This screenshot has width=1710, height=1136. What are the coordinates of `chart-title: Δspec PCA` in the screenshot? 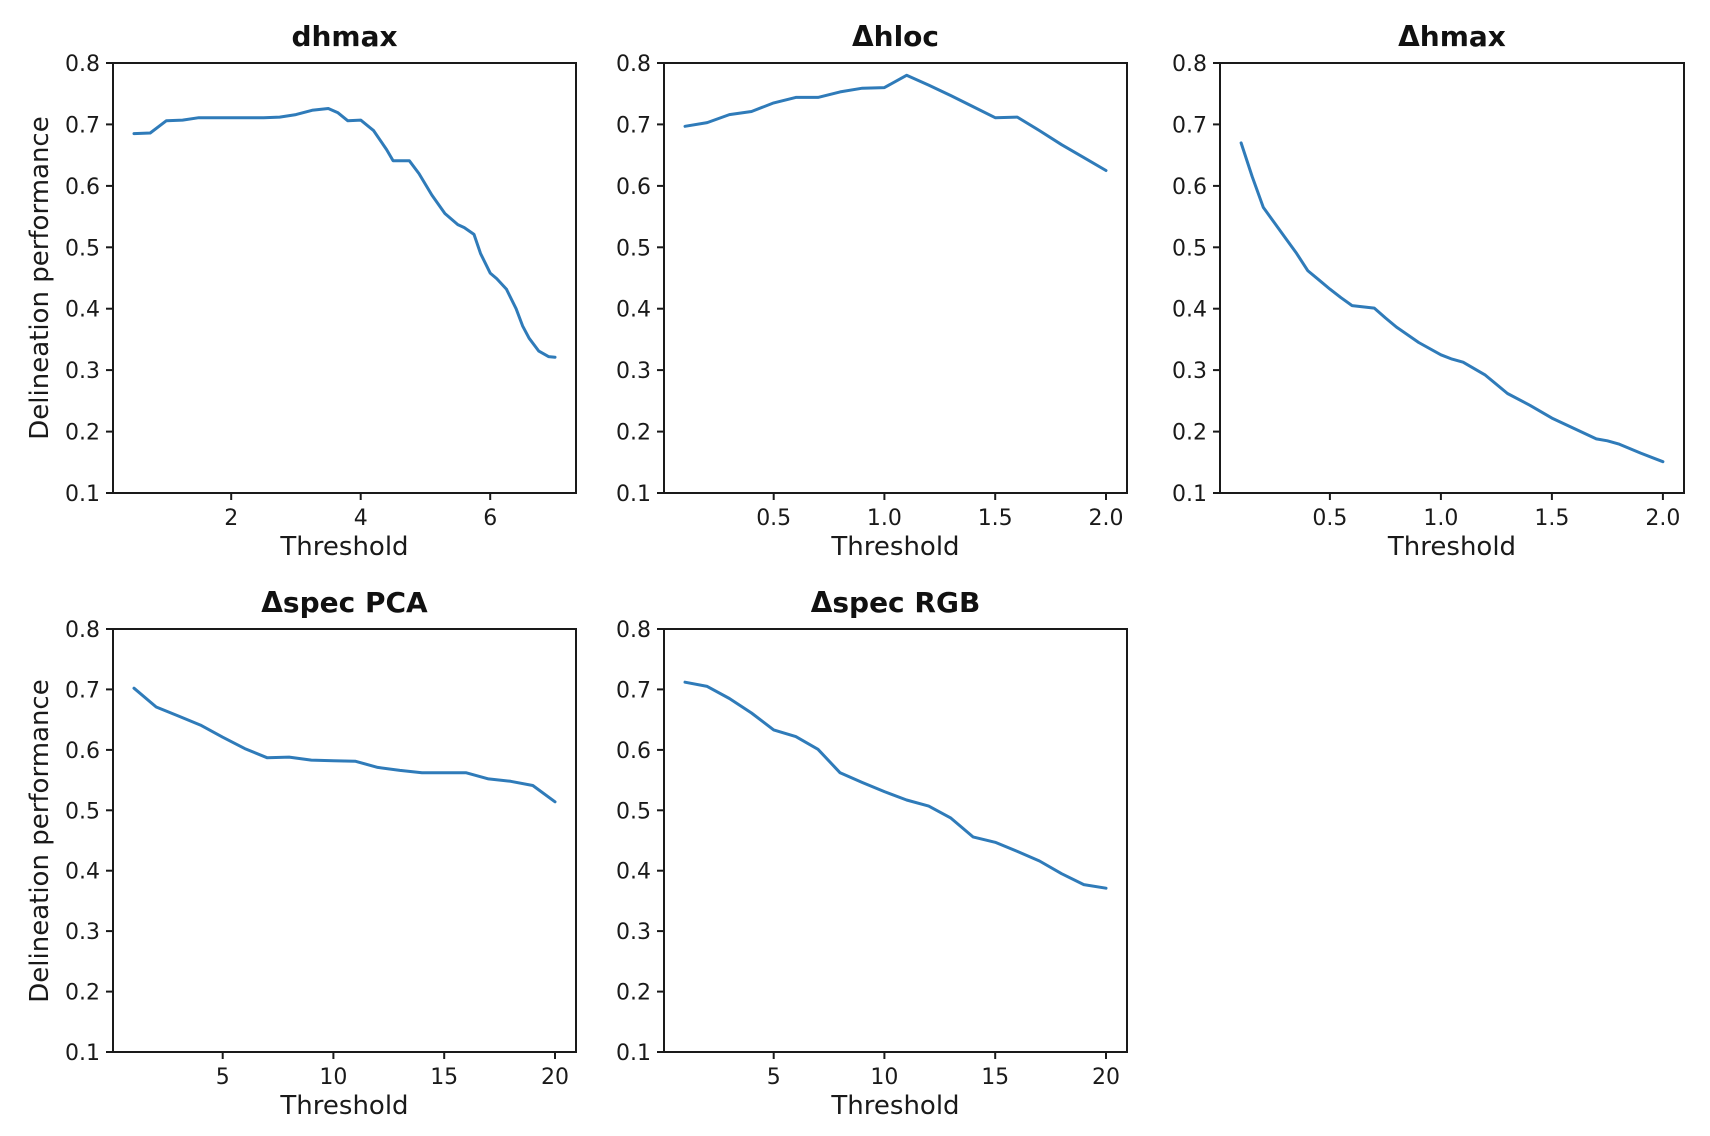 It's located at (344, 602).